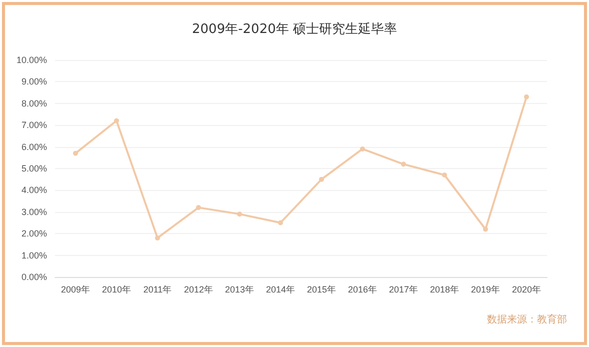  I want to click on x-tick-label: 2012年, so click(199, 289).